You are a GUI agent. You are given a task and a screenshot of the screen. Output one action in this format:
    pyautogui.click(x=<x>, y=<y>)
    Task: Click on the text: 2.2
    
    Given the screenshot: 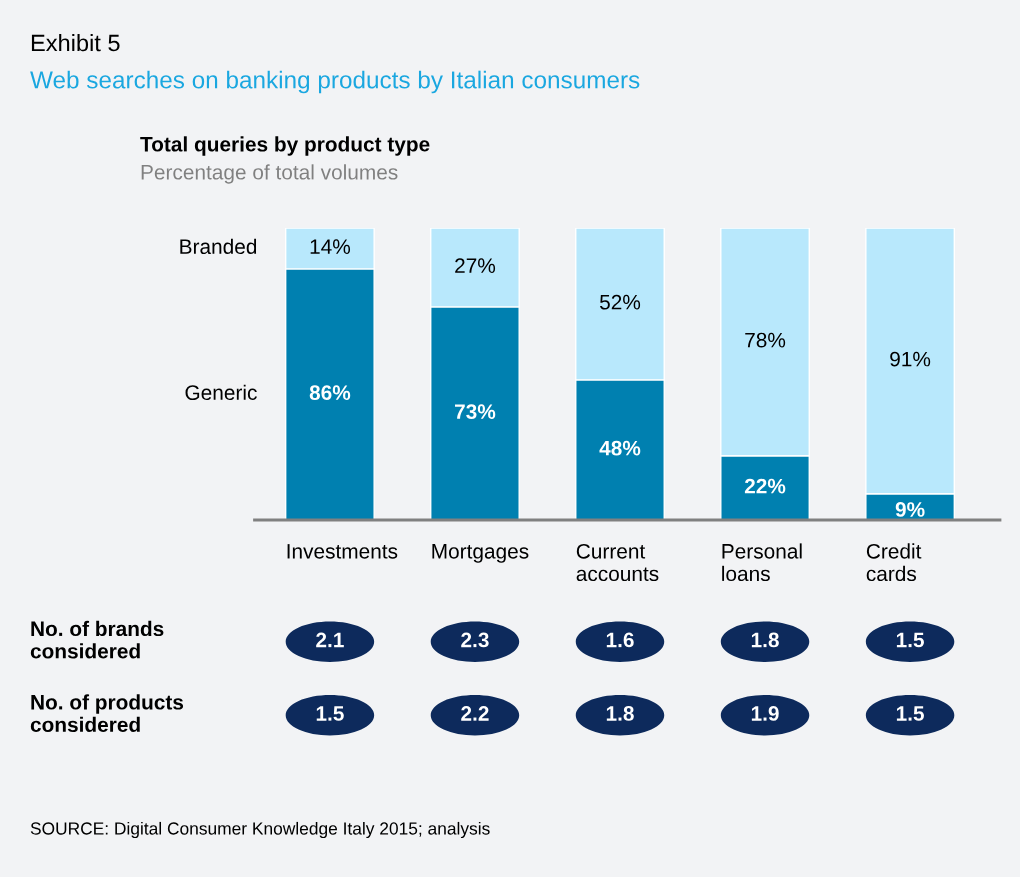 What is the action you would take?
    pyautogui.click(x=475, y=713)
    